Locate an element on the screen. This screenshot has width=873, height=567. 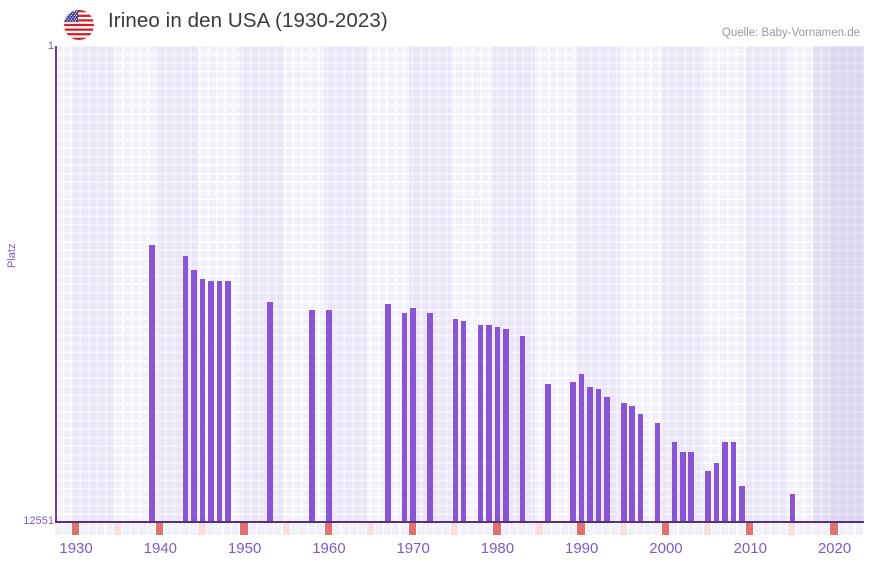
usa-flag-icon is located at coordinates (79, 25).